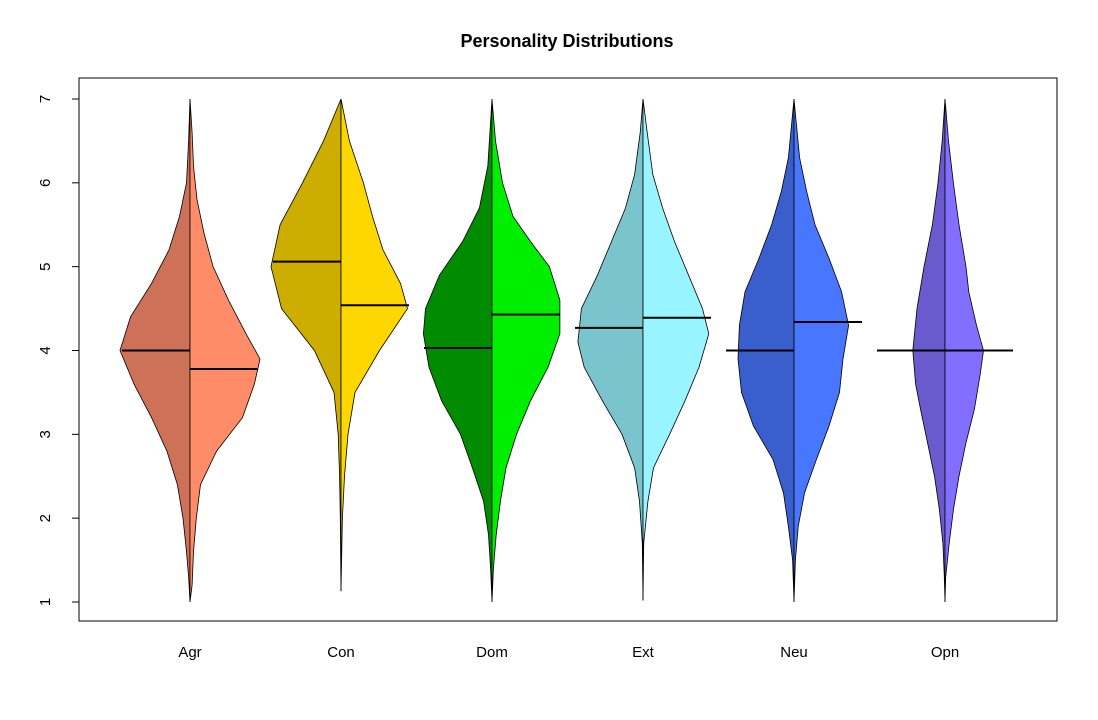 This screenshot has height=720, width=1098. I want to click on x-tick-label: Con, so click(341, 652).